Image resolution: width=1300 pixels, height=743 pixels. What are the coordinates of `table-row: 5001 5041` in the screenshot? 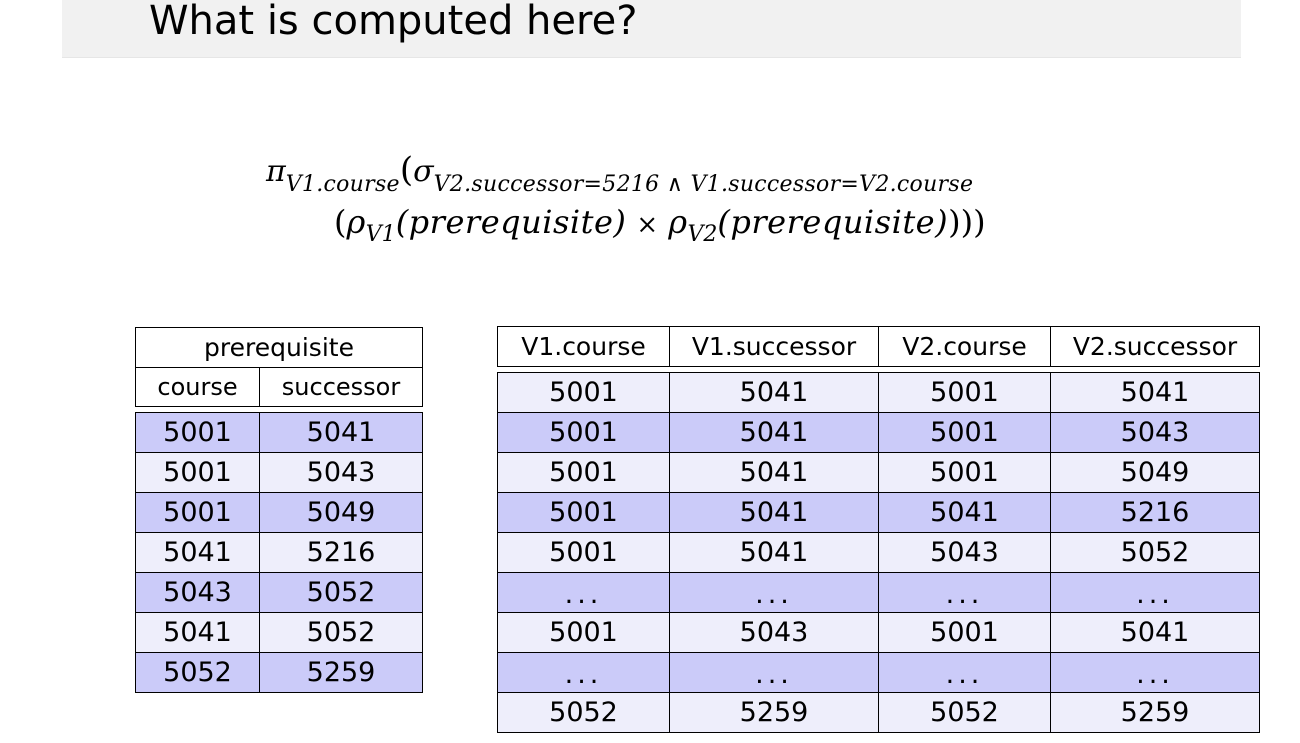 It's located at (279, 432).